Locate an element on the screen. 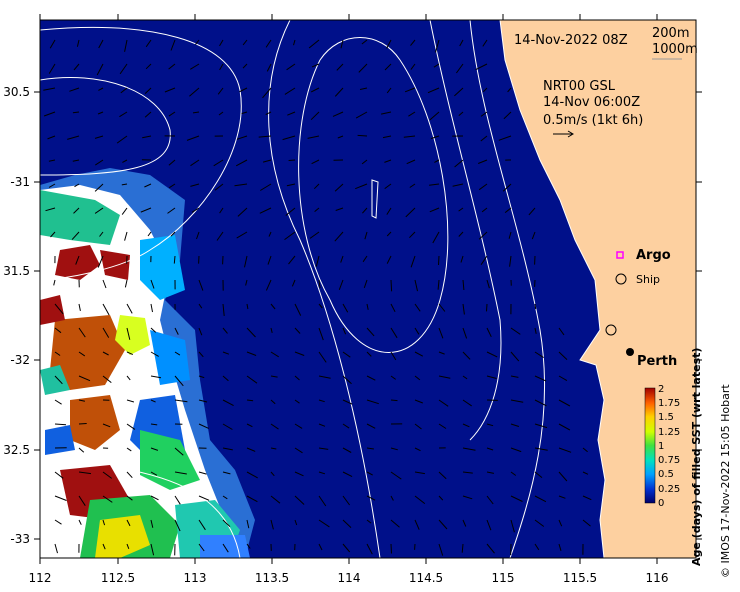 This screenshot has width=740, height=592. x-tick-label: 114 is located at coordinates (349, 578).